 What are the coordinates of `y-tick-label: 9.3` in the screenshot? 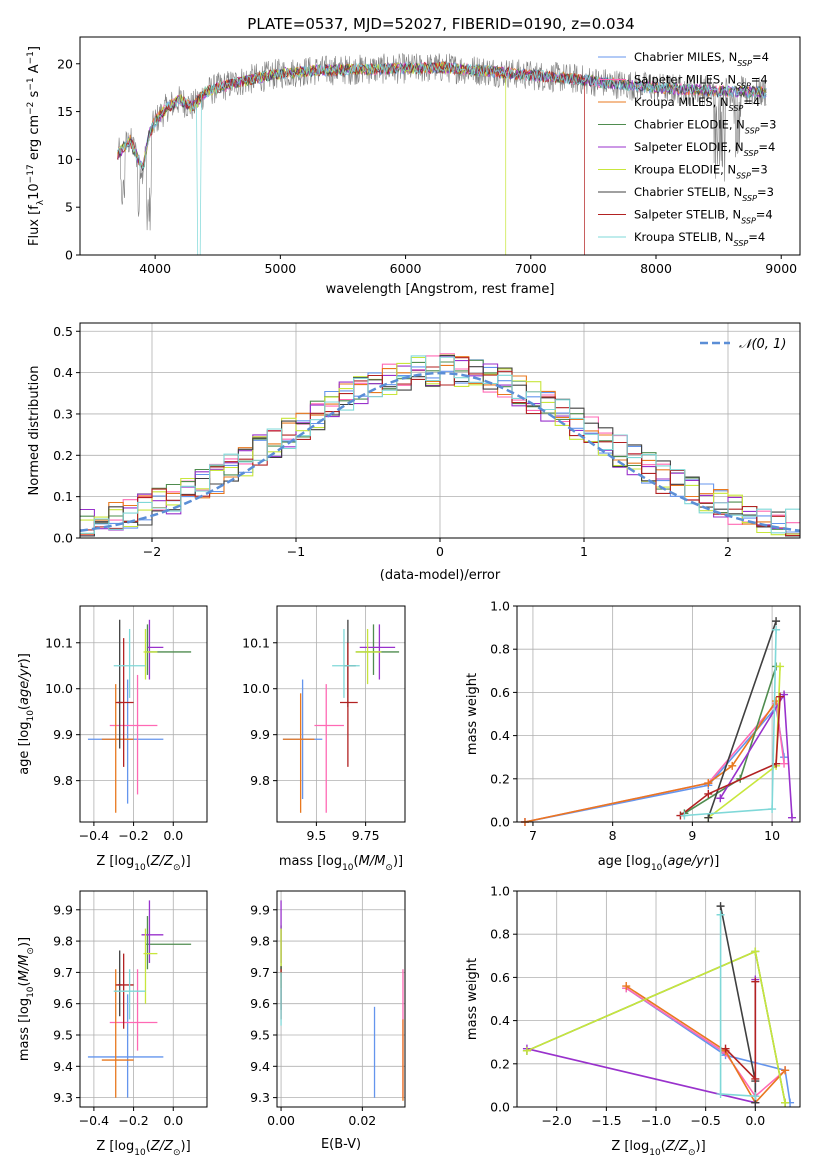 It's located at (63, 1097).